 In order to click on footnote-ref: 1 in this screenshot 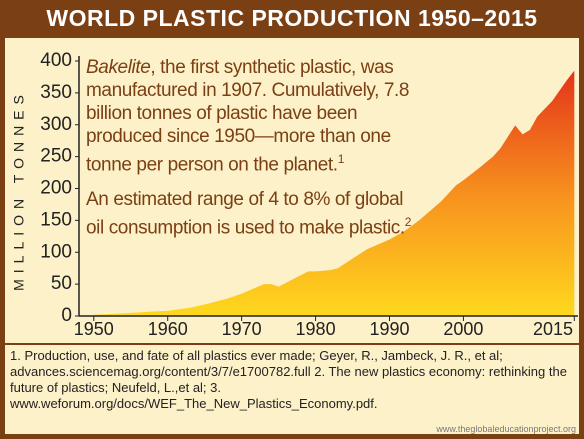, I will do `click(341, 159)`.